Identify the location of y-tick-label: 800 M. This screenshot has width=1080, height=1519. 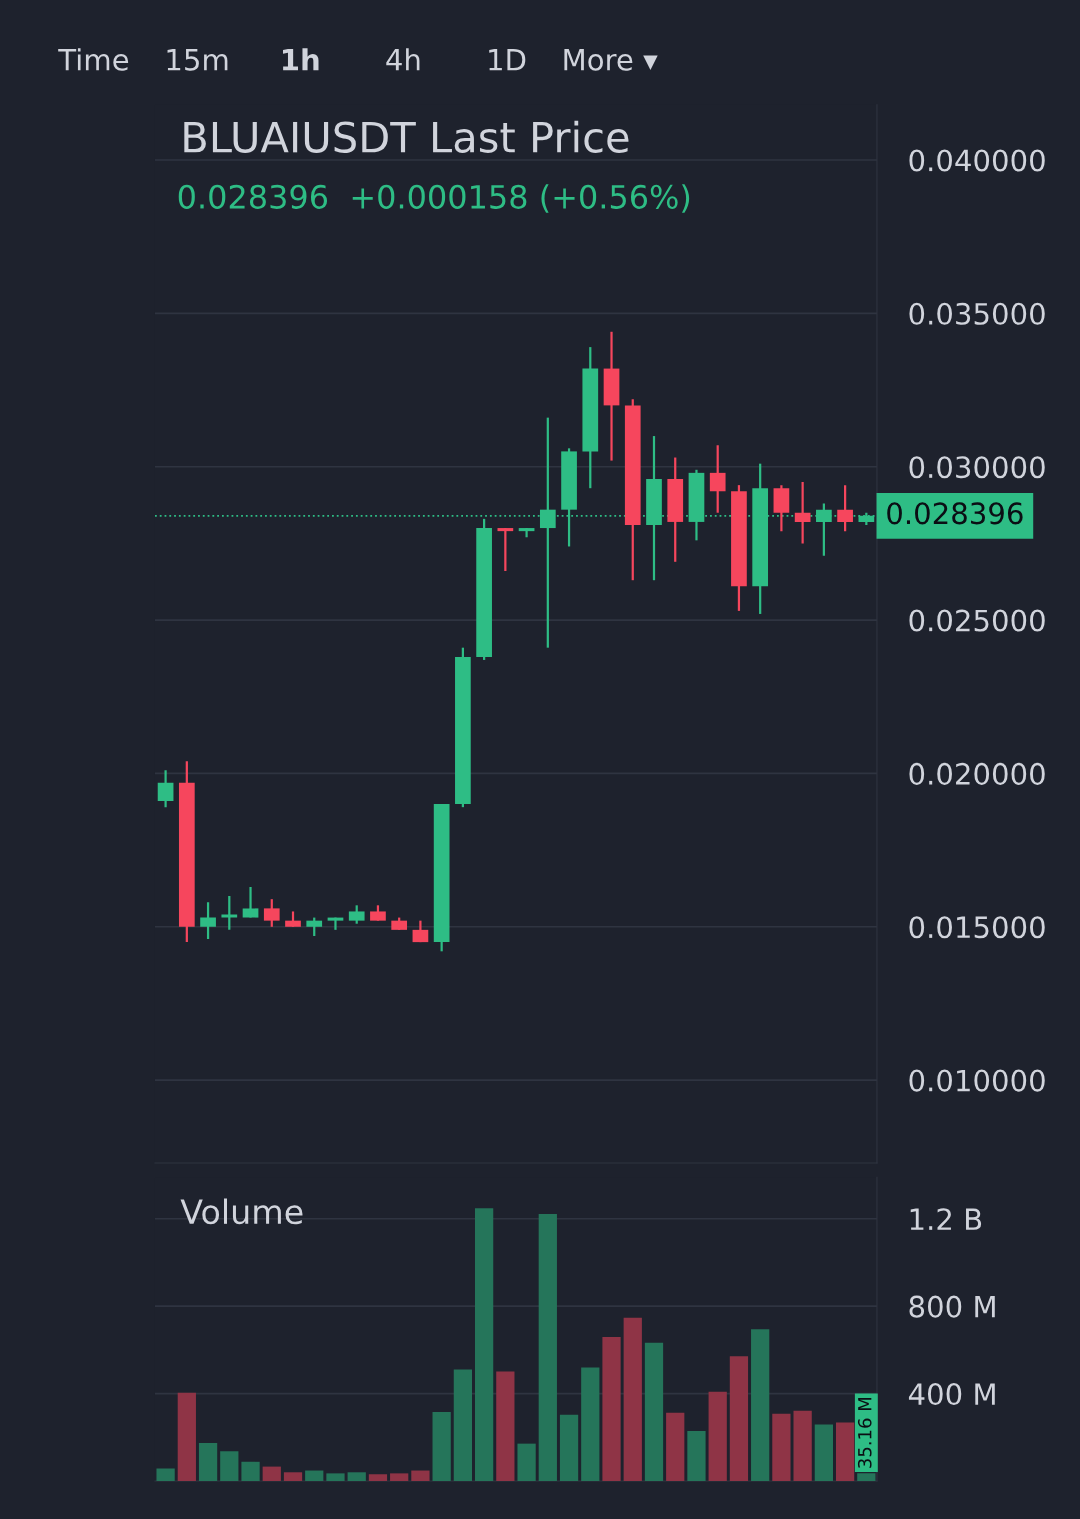
(952, 1306).